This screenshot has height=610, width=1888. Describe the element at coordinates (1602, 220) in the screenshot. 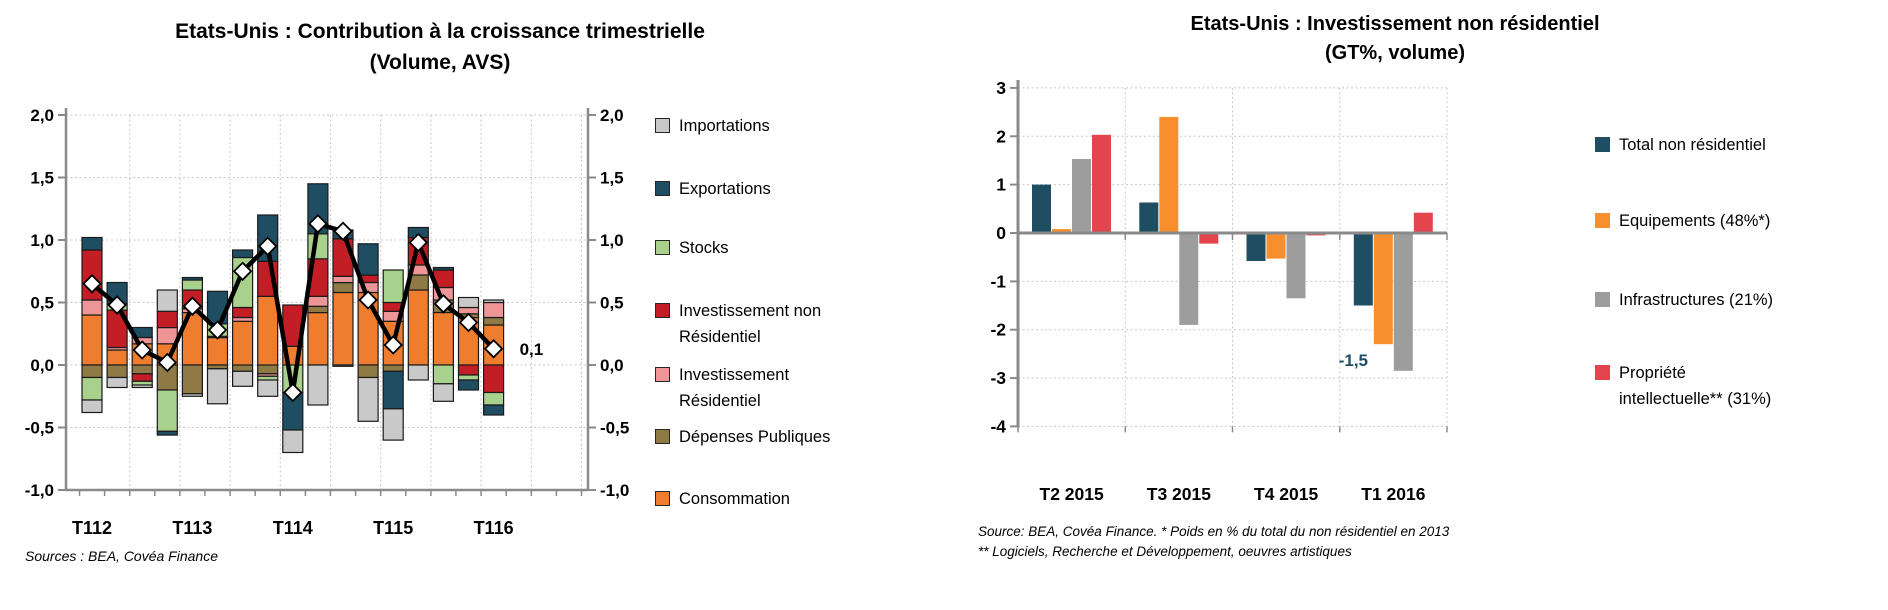

I see `legend-swatch-equipements` at that location.